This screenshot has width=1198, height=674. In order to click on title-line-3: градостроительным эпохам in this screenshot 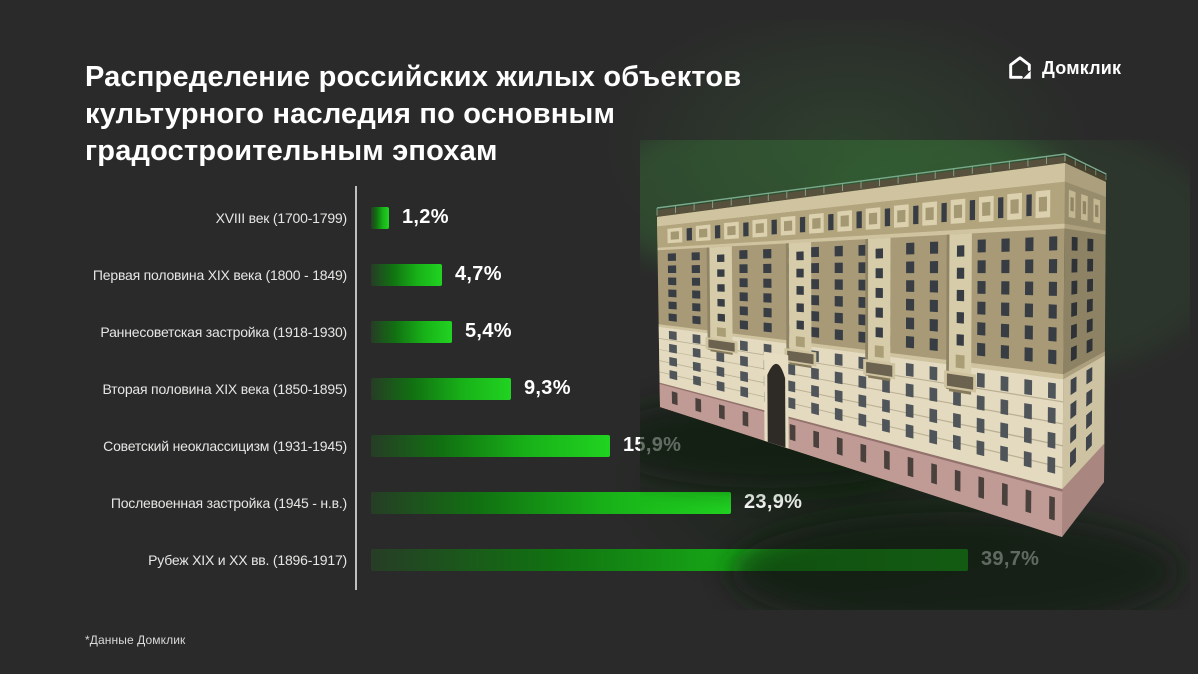, I will do `click(291, 151)`.